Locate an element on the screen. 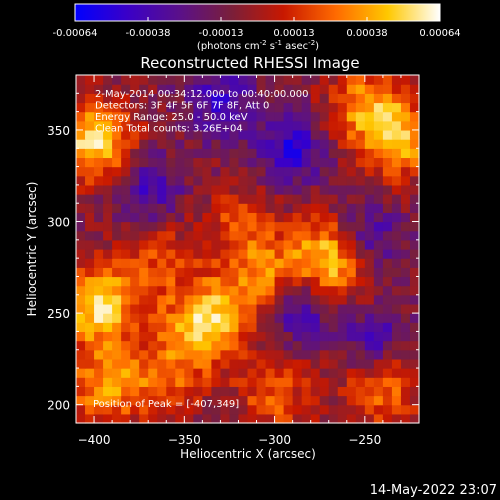 This screenshot has width=500, height=500. annotation-line: Detectors: 3F 4F 5F 6F 7F 8F, Att 0 is located at coordinates (182, 106).